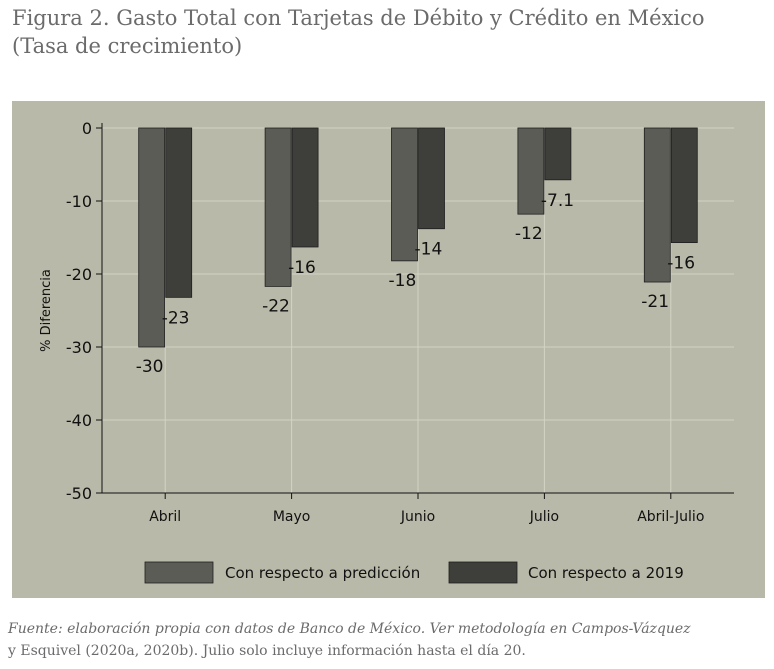 The image size is (774, 669). What do you see at coordinates (46, 310) in the screenshot?
I see `y-axis-label: % Diferencia` at bounding box center [46, 310].